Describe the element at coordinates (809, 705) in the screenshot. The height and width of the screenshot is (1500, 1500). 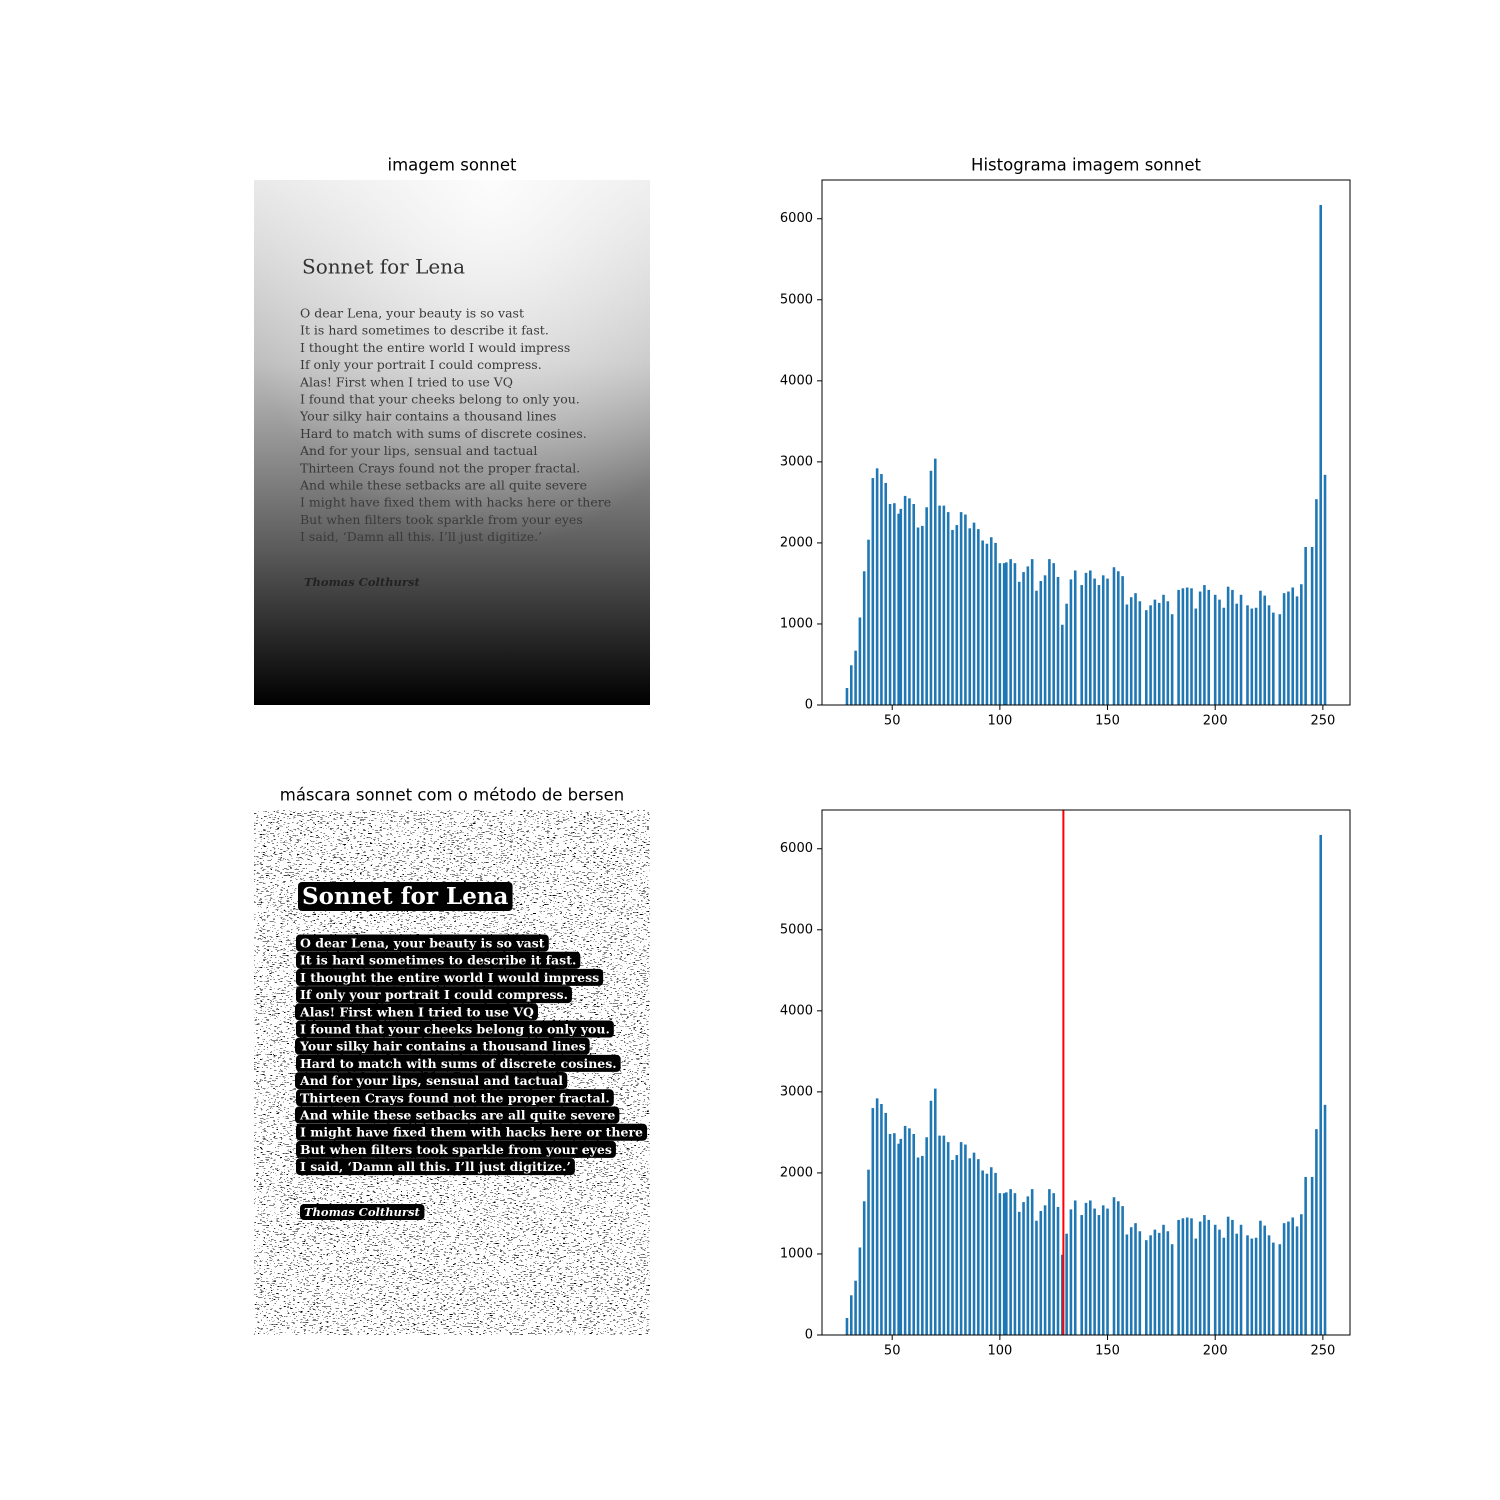
I see `y-tick-label: 0` at that location.